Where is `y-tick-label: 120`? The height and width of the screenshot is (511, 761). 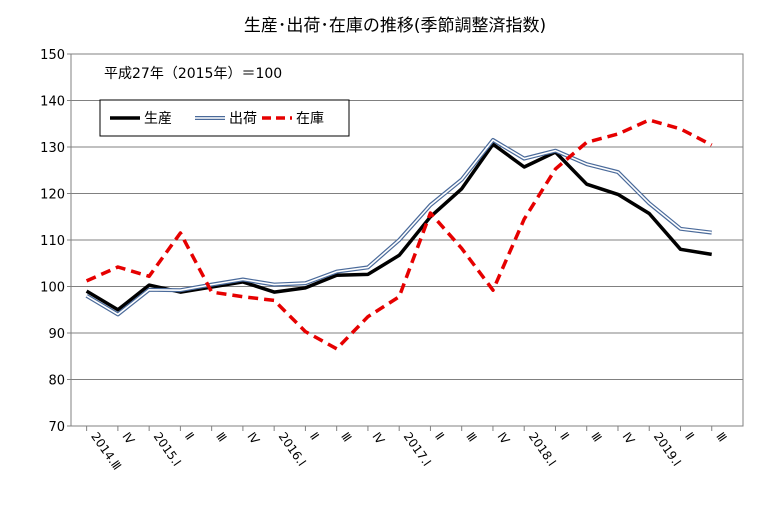
y-tick-label: 120 is located at coordinates (52, 195).